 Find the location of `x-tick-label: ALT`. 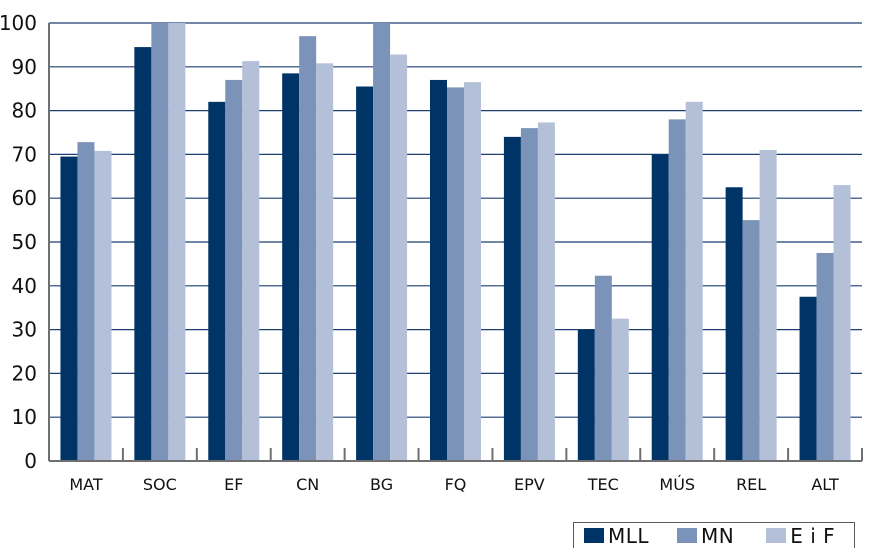

x-tick-label: ALT is located at coordinates (825, 484).